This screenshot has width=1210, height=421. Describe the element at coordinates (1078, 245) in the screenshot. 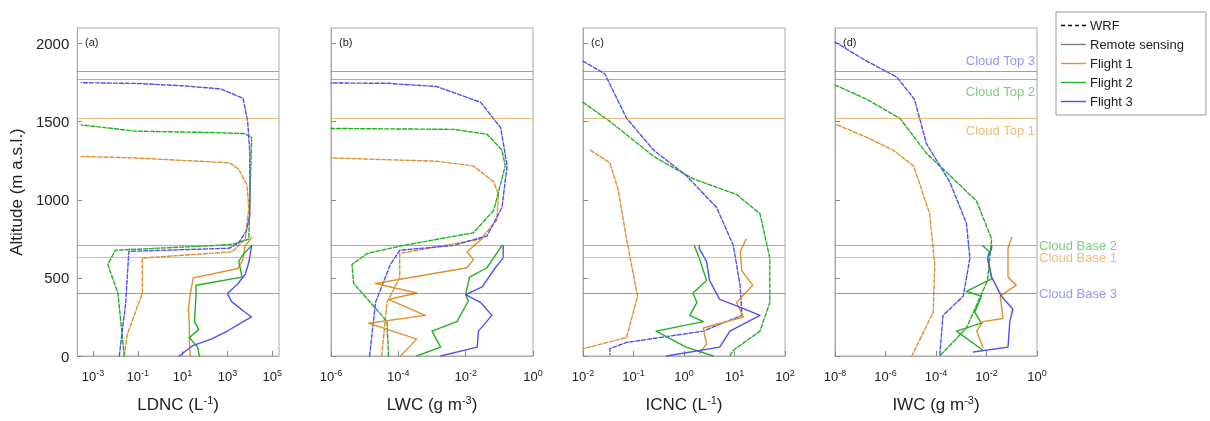

I see `ref-line-label: Cloud Base 2` at that location.